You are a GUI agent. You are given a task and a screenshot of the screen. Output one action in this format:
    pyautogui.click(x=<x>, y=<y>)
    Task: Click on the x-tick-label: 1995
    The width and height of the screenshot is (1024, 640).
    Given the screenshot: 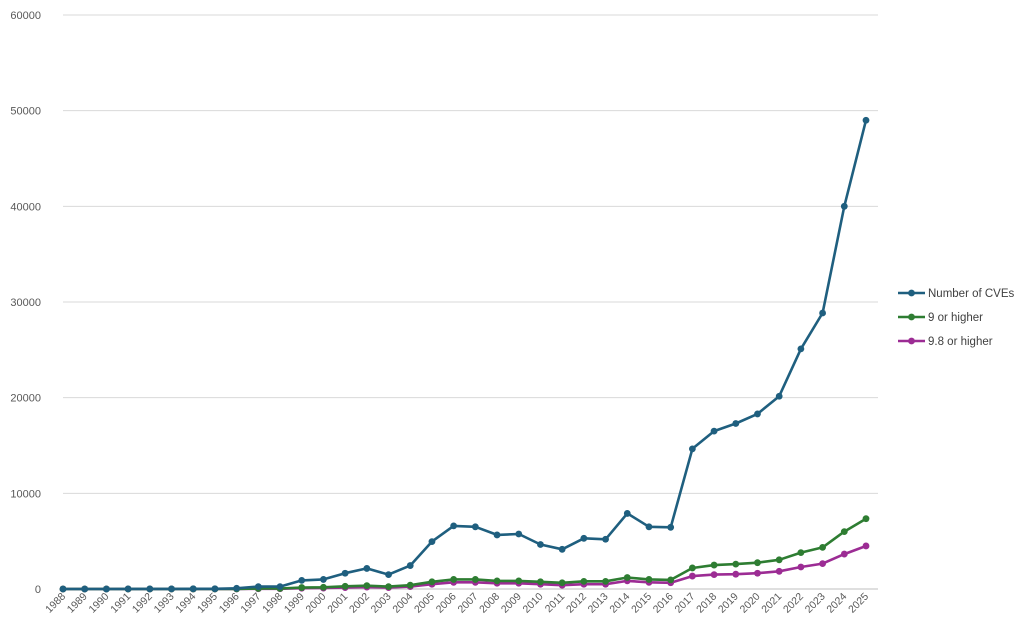 What is the action you would take?
    pyautogui.click(x=207, y=603)
    